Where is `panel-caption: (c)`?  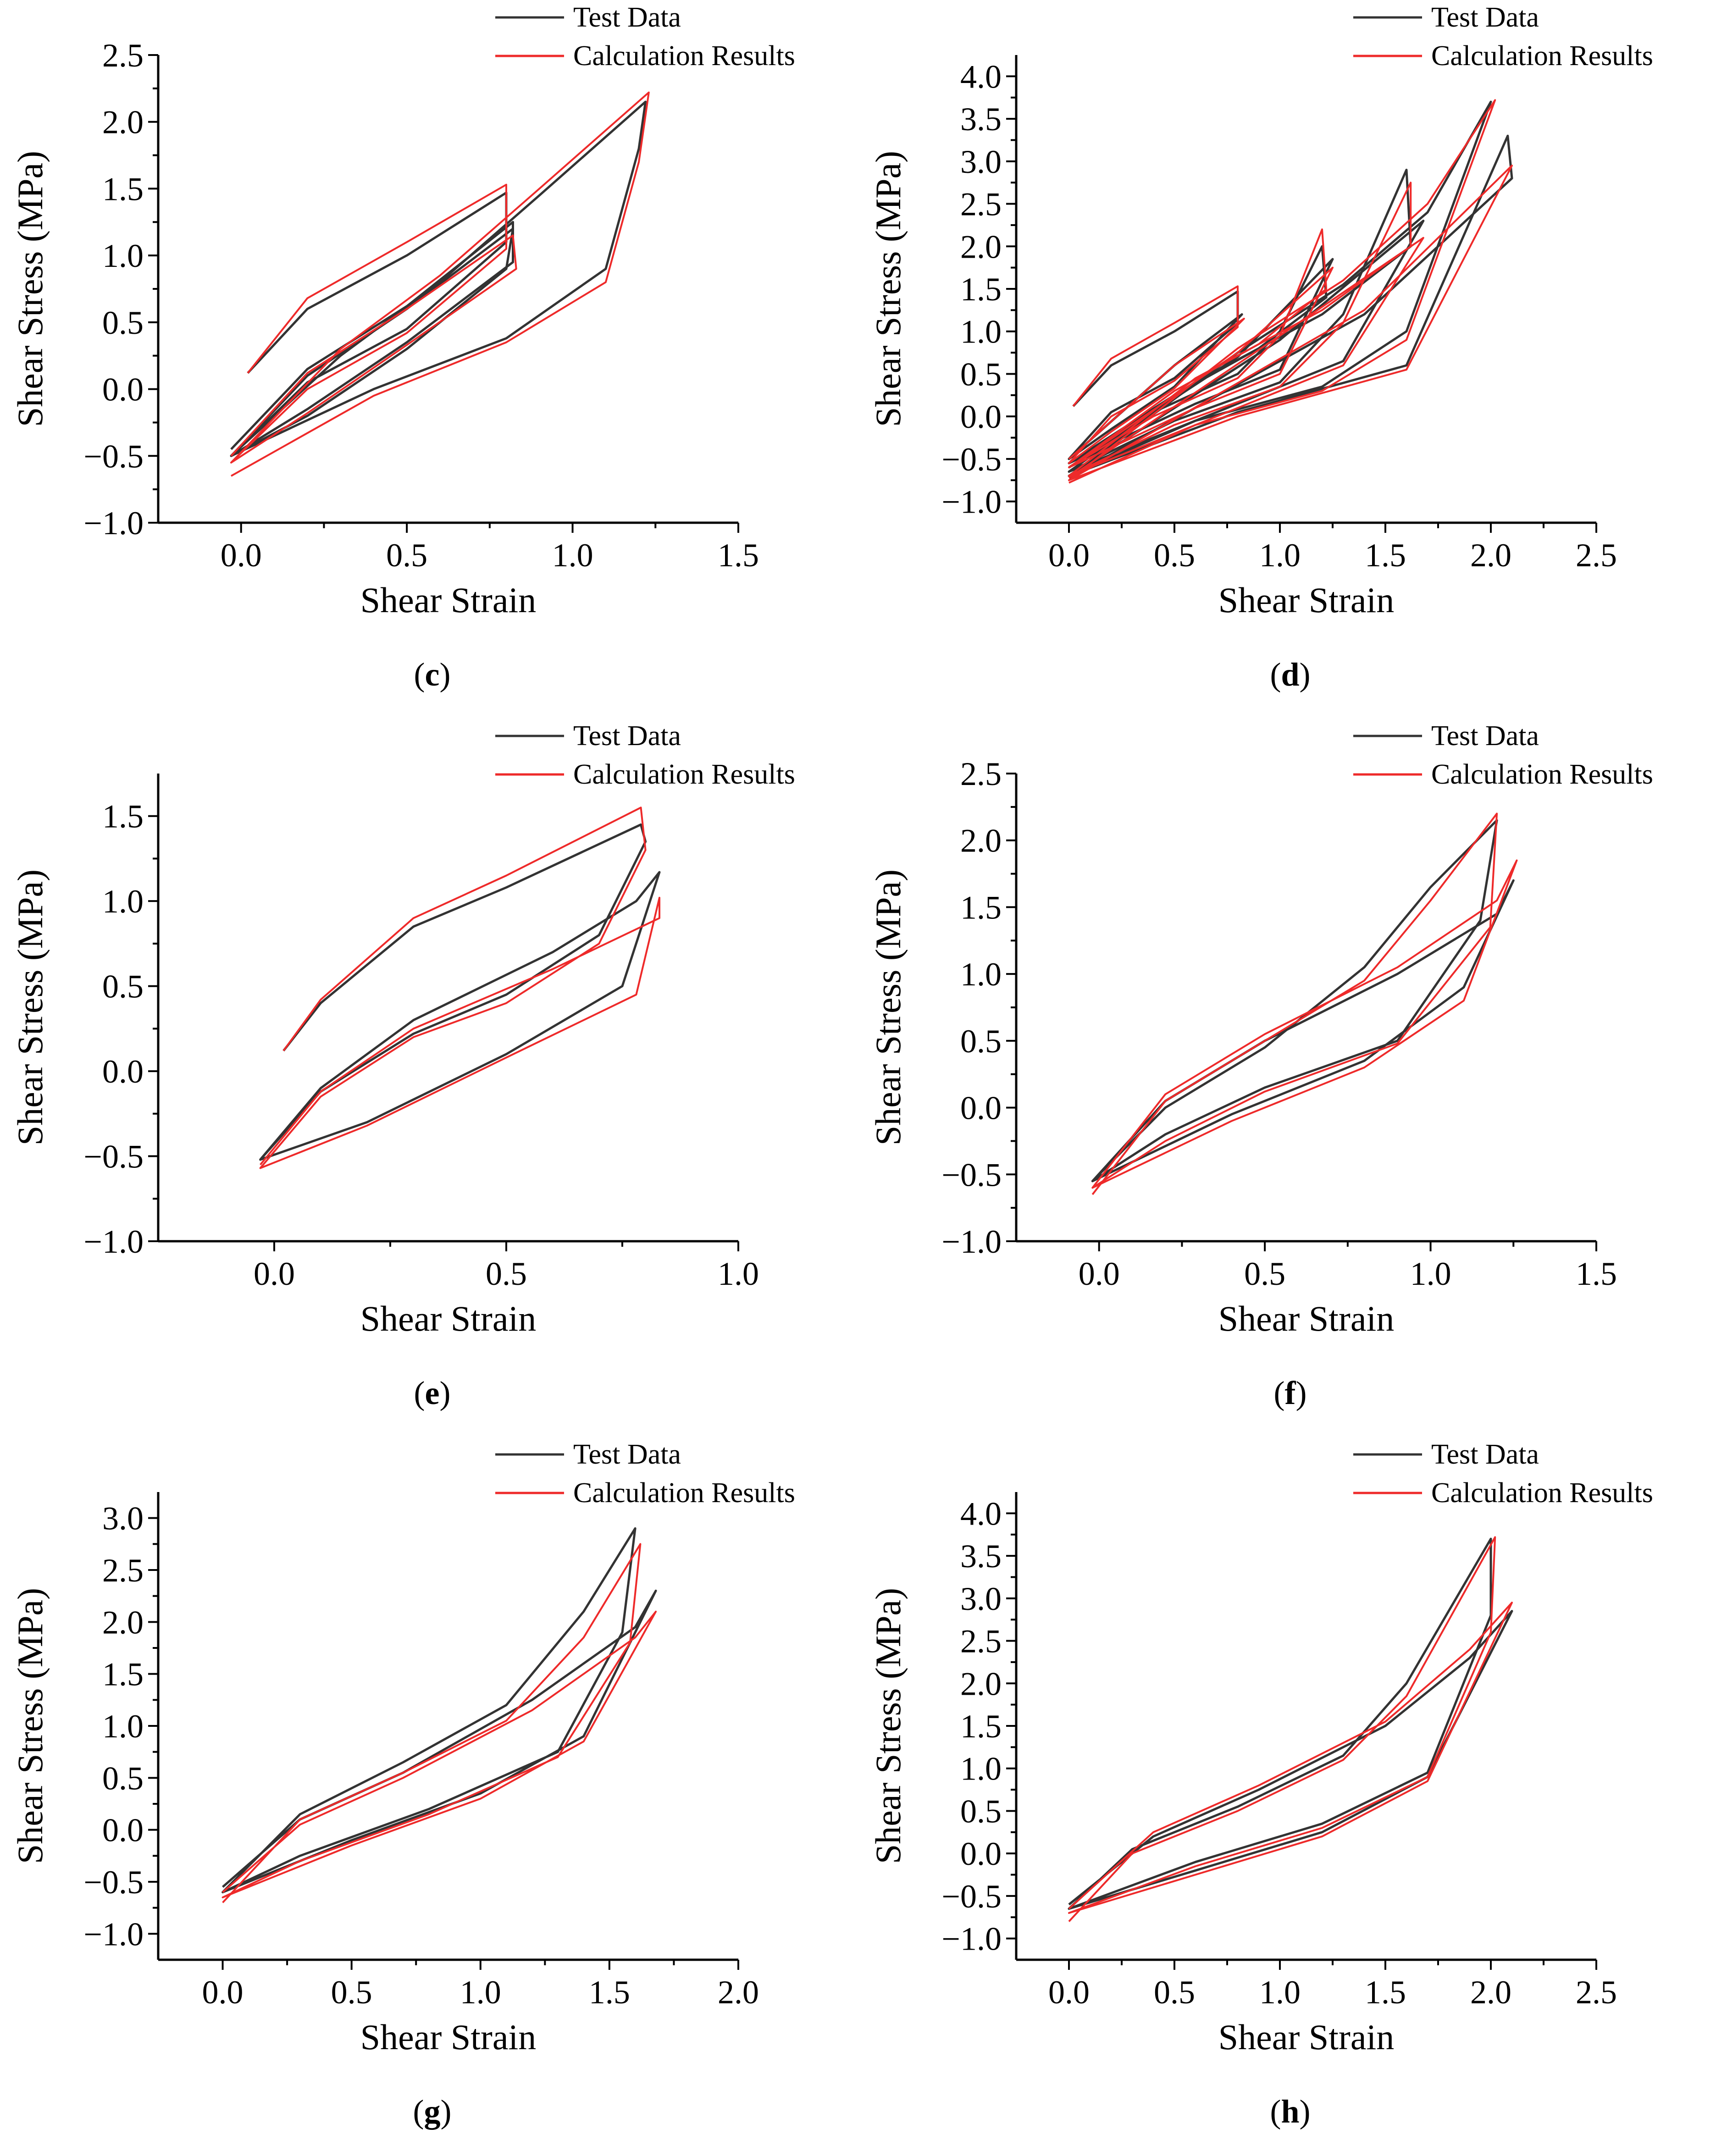
panel-caption: (c) is located at coordinates (433, 675).